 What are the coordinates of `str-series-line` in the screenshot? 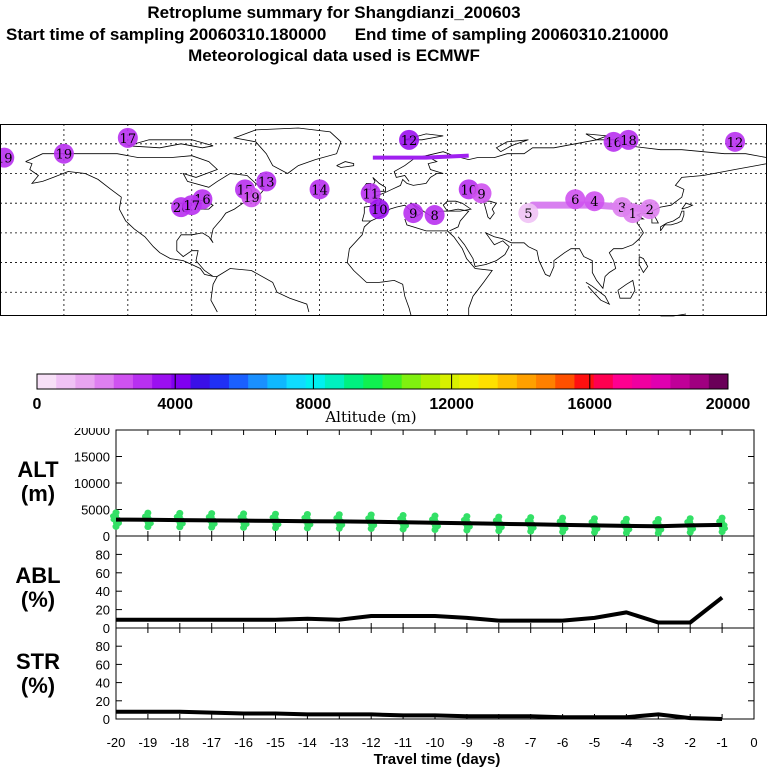 It's located at (419, 715).